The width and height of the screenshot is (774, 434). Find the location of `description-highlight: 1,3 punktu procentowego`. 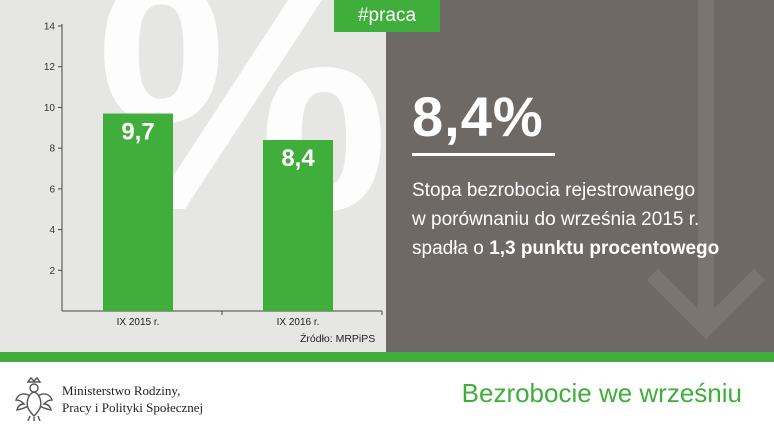

description-highlight: 1,3 punktu procentowego is located at coordinates (604, 248).